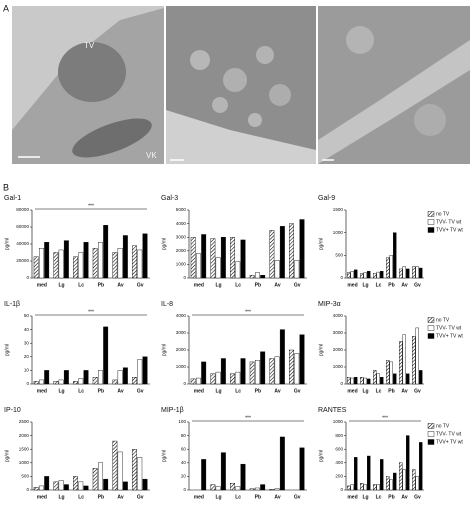 This screenshot has height=507, width=474. I want to click on legend-swatch, so click(431, 230).